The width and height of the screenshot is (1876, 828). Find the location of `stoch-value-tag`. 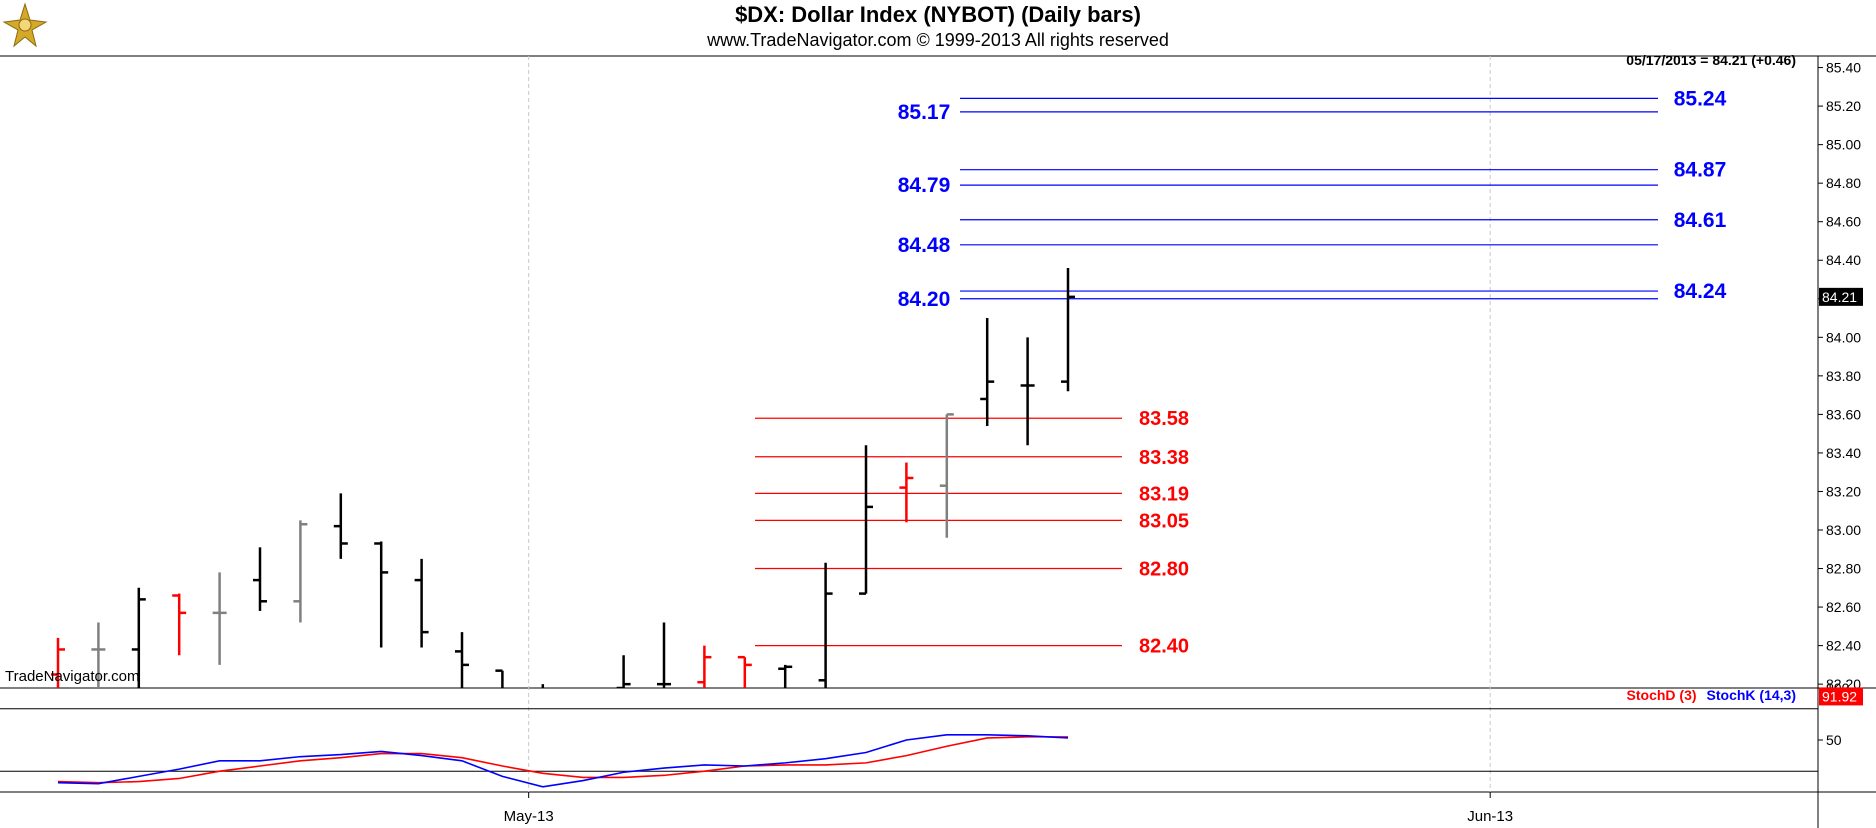

stoch-value-tag is located at coordinates (1841, 696).